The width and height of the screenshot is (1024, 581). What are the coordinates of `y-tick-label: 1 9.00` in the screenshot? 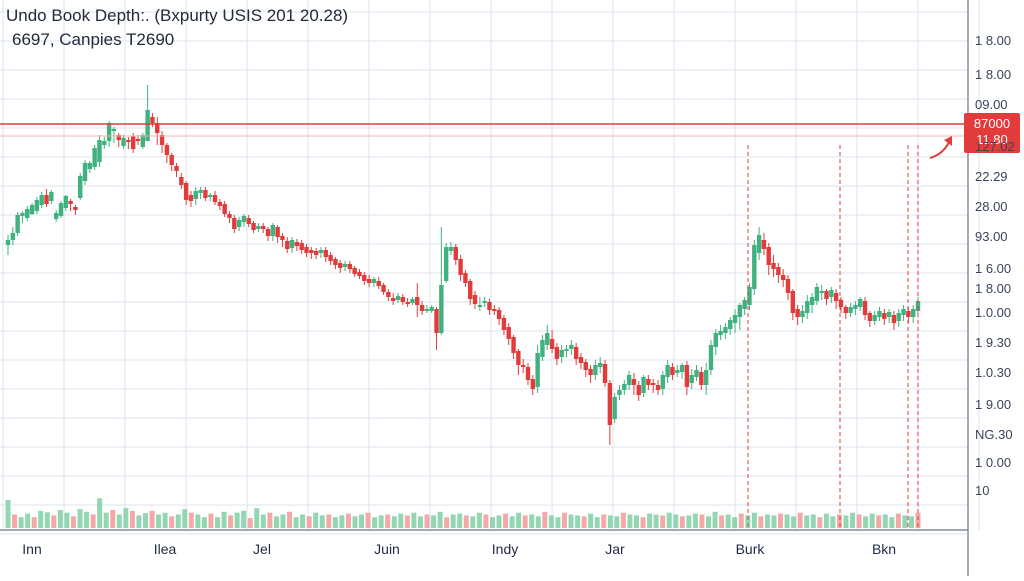 It's located at (993, 404).